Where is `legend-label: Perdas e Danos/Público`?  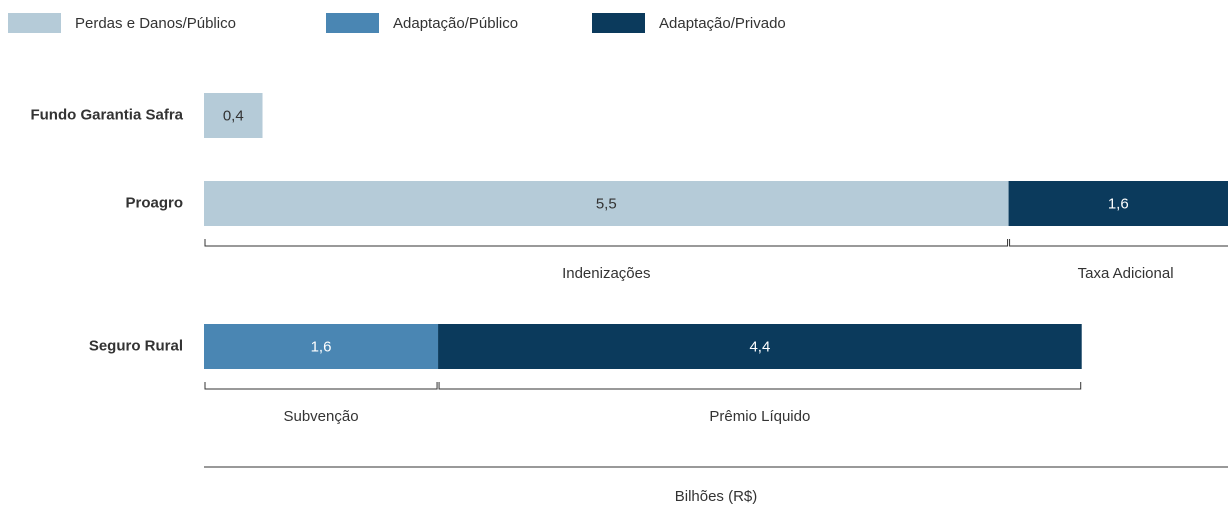 legend-label: Perdas e Danos/Público is located at coordinates (155, 23).